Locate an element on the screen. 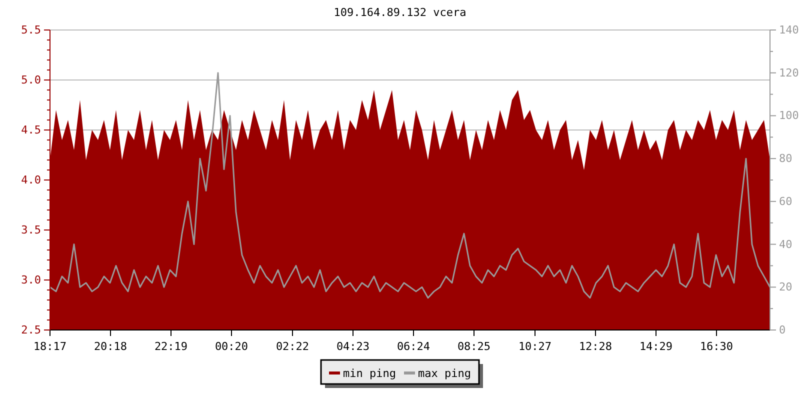  x-tick-label: 10:27 is located at coordinates (535, 346).